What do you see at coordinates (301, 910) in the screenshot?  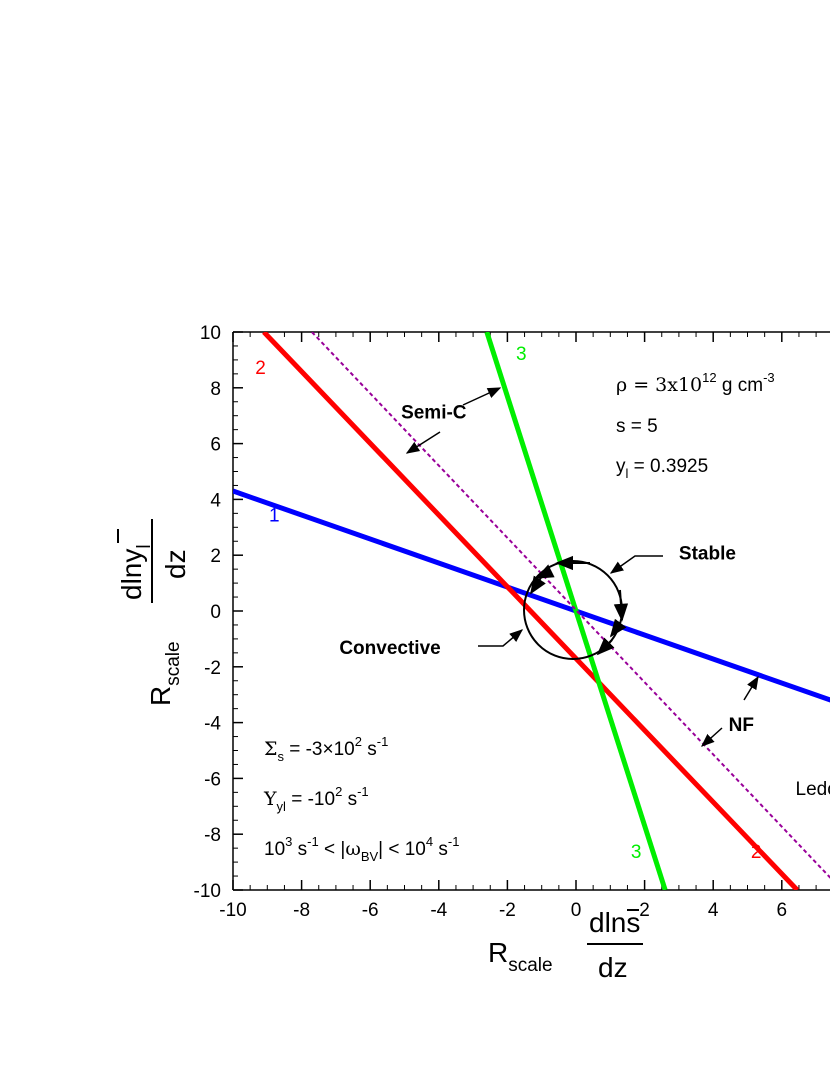 I see `x-tick-label: -8` at bounding box center [301, 910].